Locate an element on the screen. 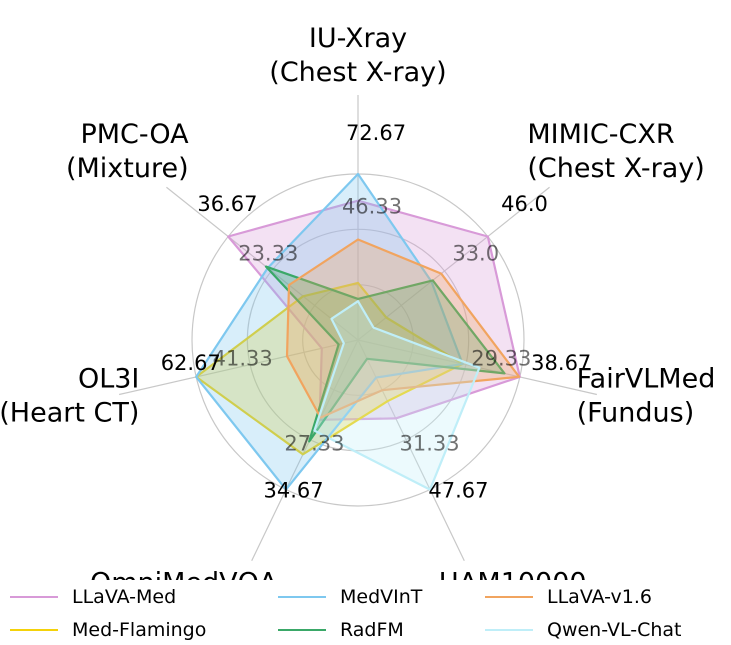  axis-mid-label: 33.0 is located at coordinates (475, 253).